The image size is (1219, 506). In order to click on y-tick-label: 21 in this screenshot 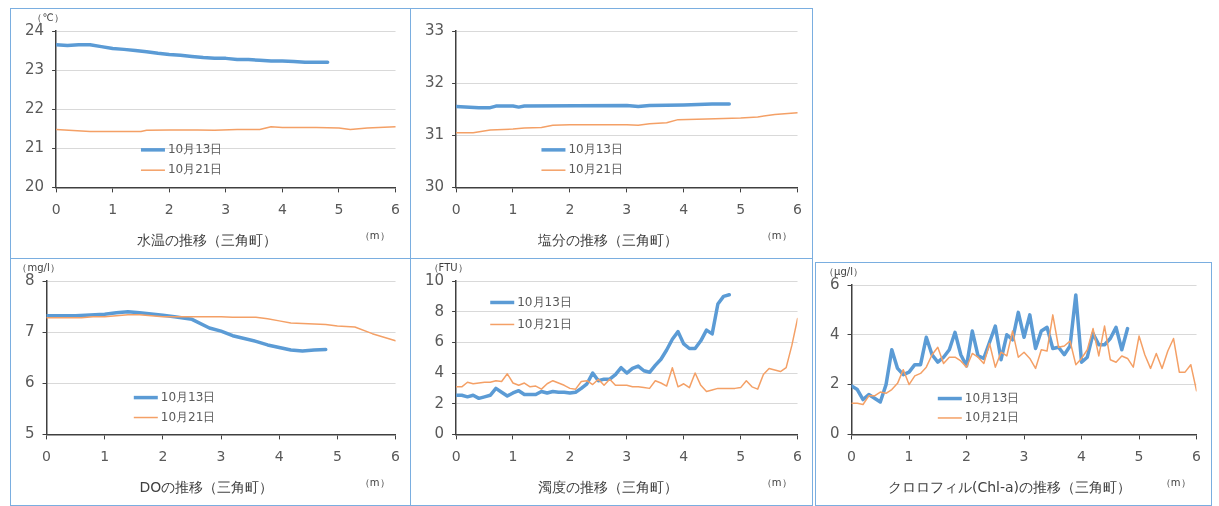, I will do `click(34, 147)`.